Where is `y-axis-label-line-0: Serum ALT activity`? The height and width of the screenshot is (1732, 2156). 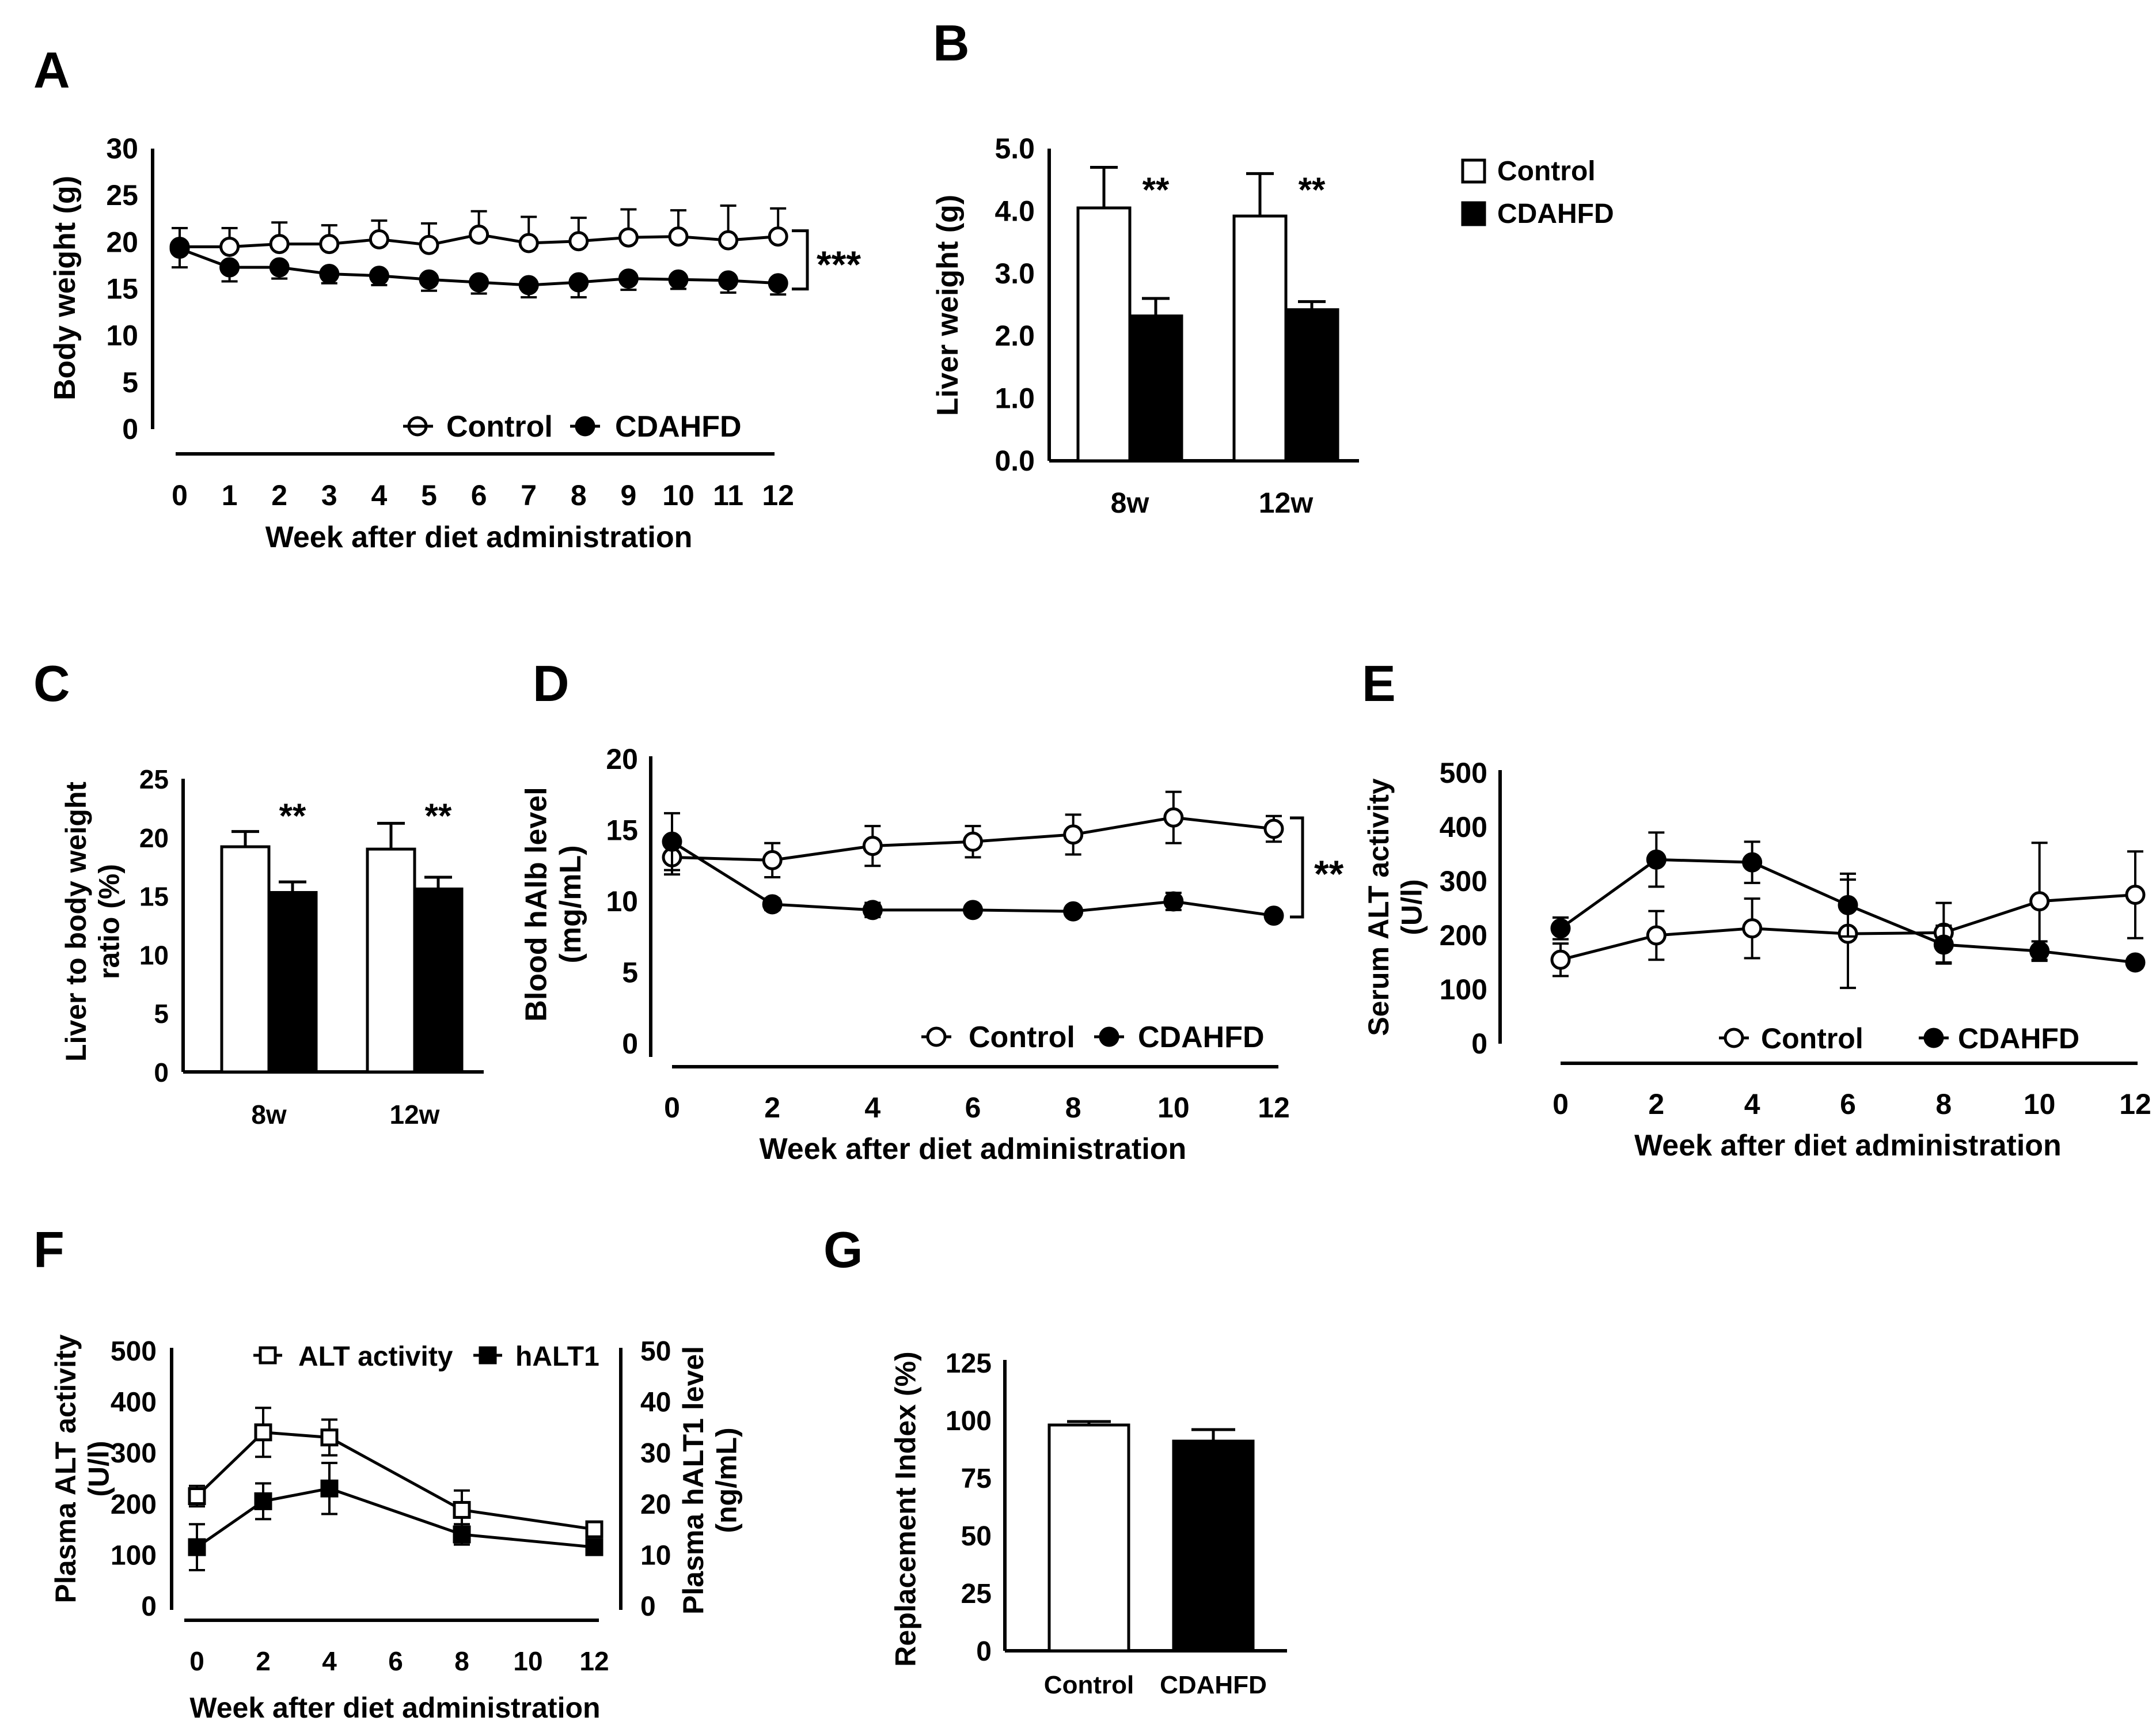 y-axis-label-line-0: Serum ALT activity is located at coordinates (1378, 907).